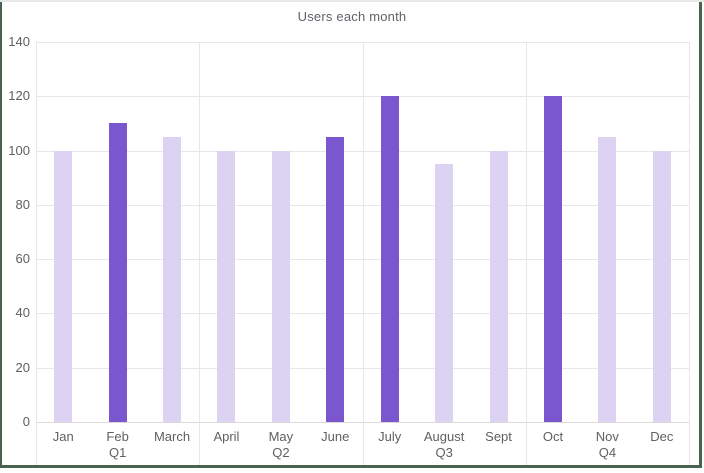 The width and height of the screenshot is (704, 473). I want to click on frame-right-border, so click(700, 235).